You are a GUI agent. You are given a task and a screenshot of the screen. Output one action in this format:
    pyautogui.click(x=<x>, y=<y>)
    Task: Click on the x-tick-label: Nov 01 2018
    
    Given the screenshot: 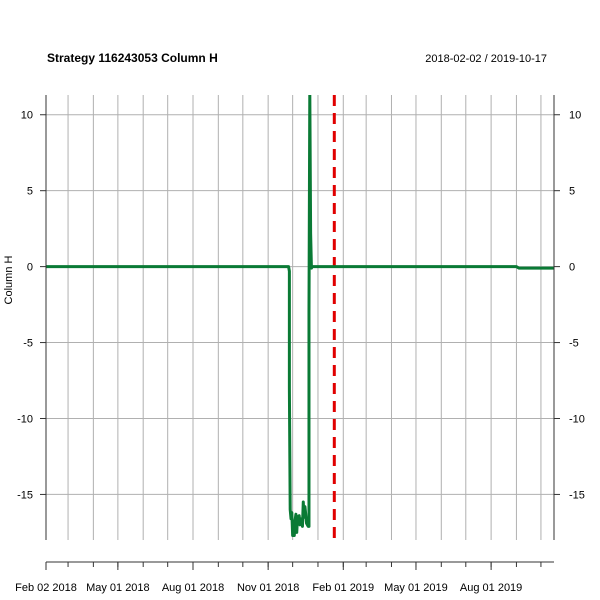 What is the action you would take?
    pyautogui.click(x=268, y=588)
    